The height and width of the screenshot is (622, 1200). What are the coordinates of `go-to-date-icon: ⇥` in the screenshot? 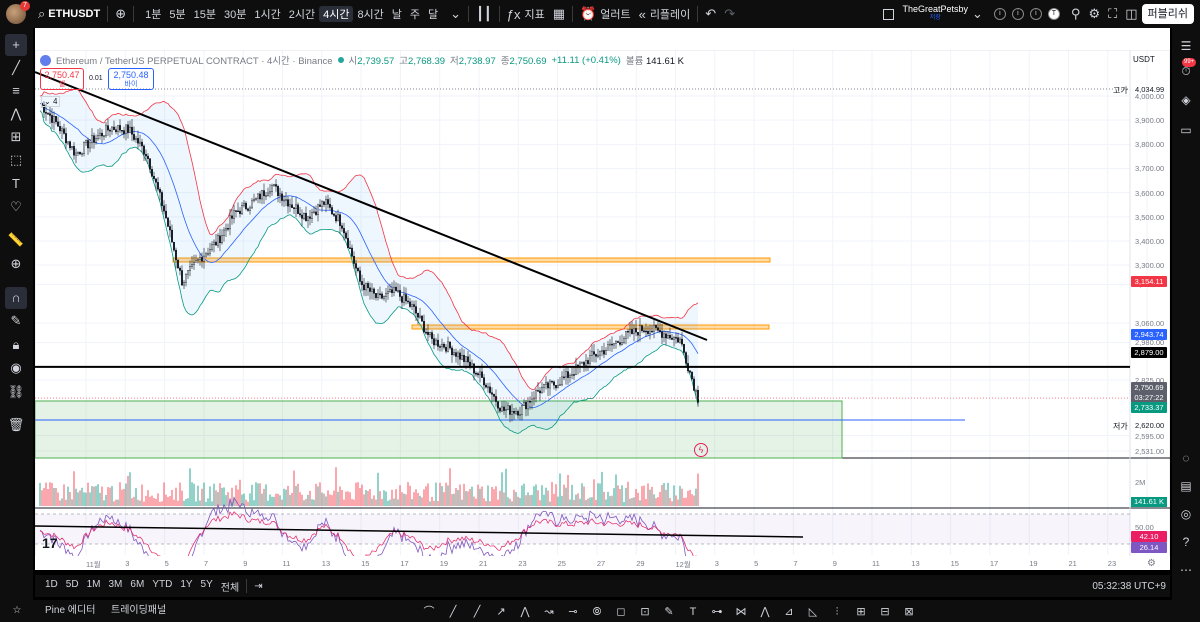 It's located at (258, 586).